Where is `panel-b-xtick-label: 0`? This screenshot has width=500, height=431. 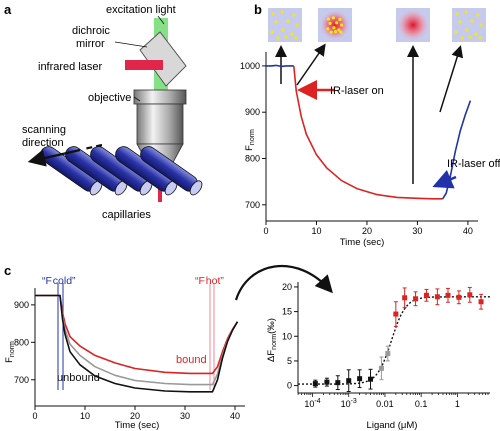 panel-b-xtick-label: 0 is located at coordinates (265, 231).